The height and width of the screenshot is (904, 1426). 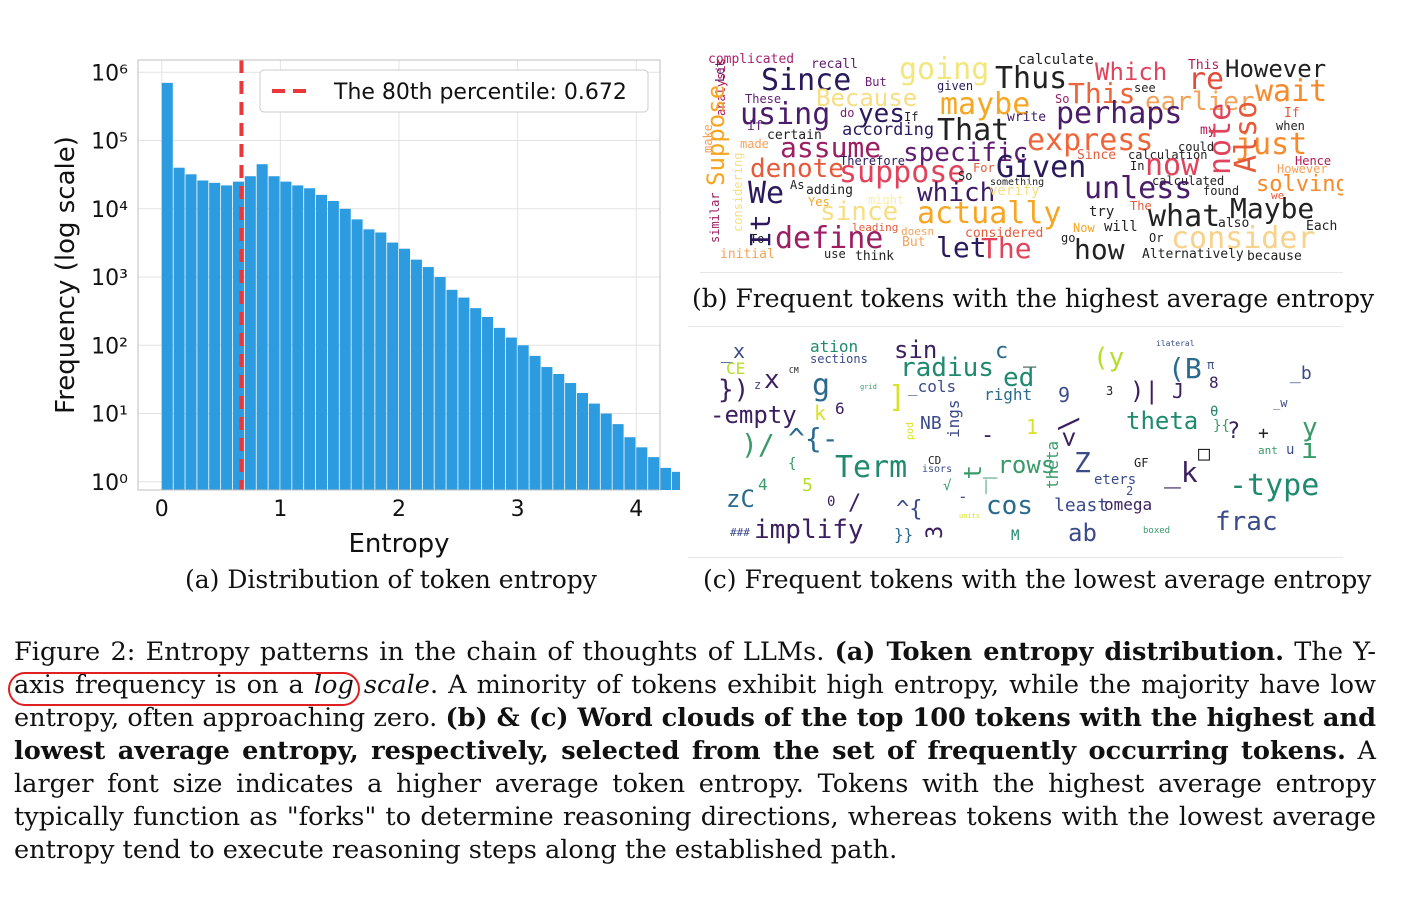 I want to click on low-entropy-word: 0, so click(x=831, y=502).